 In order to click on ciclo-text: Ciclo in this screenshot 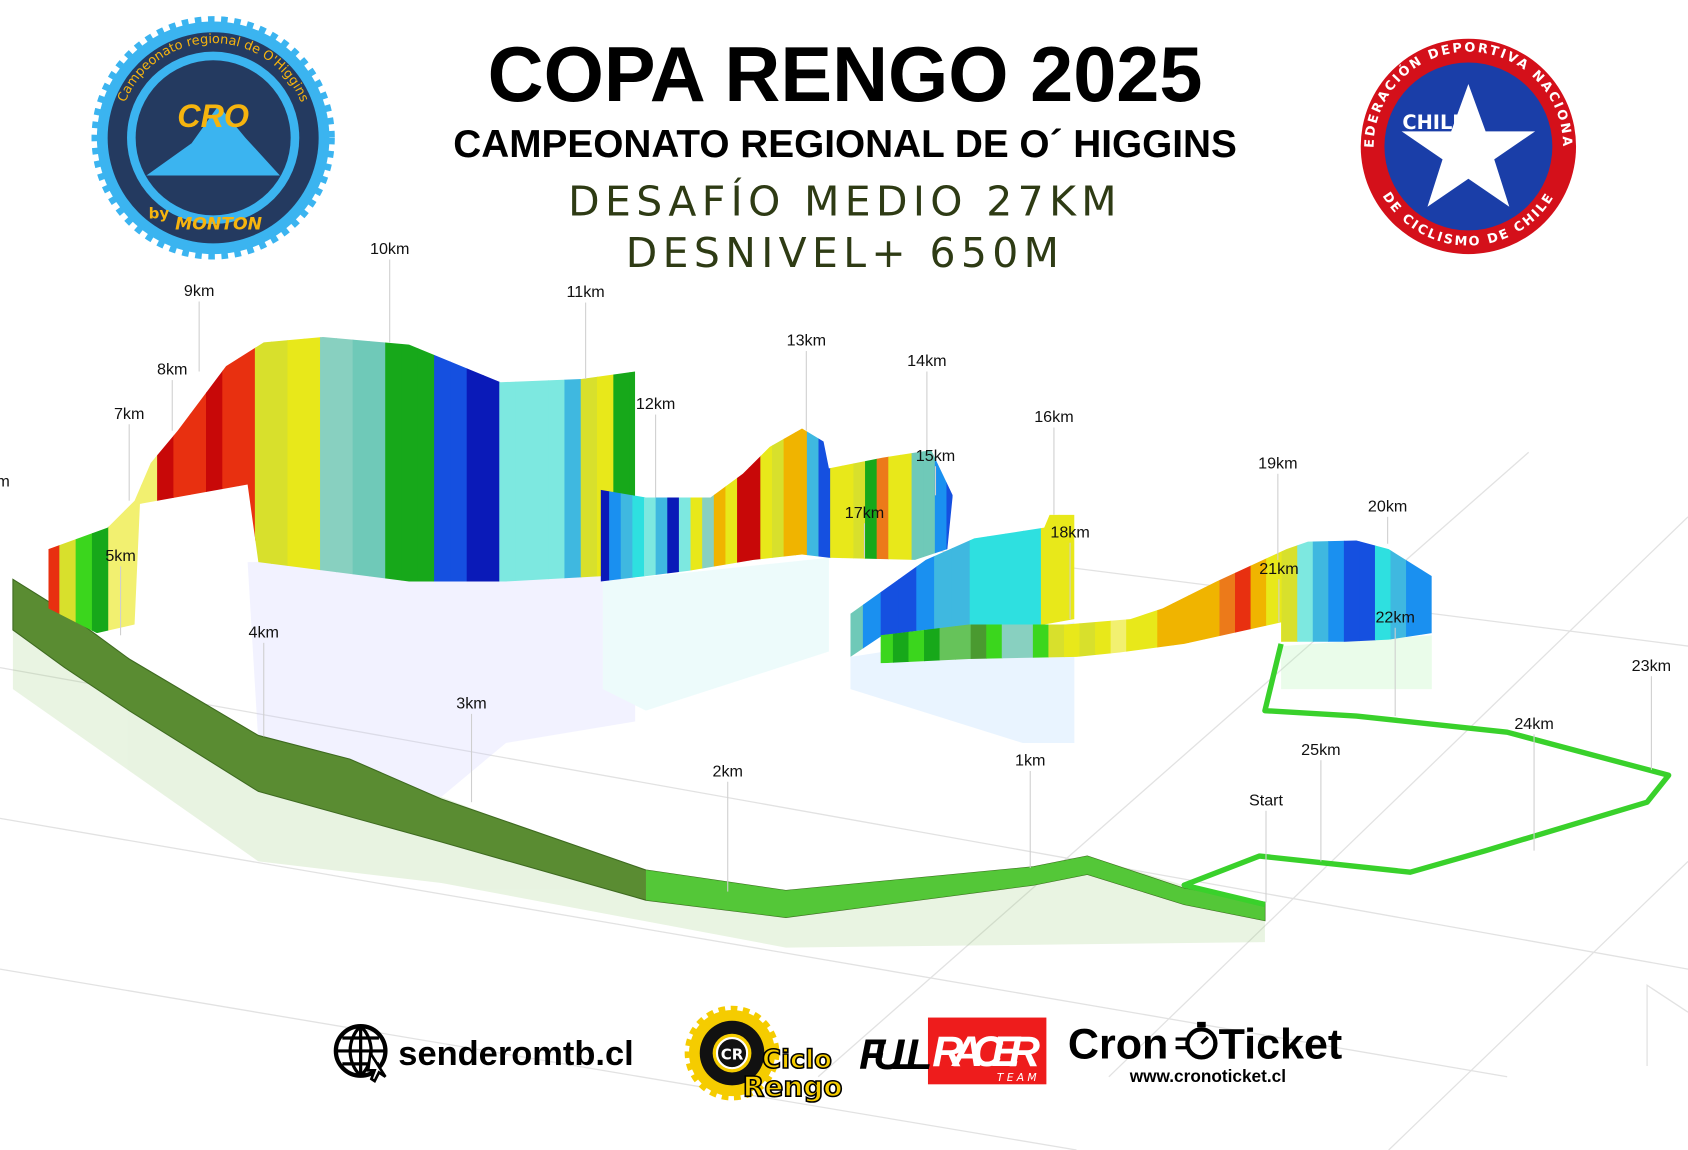, I will do `click(797, 1060)`.